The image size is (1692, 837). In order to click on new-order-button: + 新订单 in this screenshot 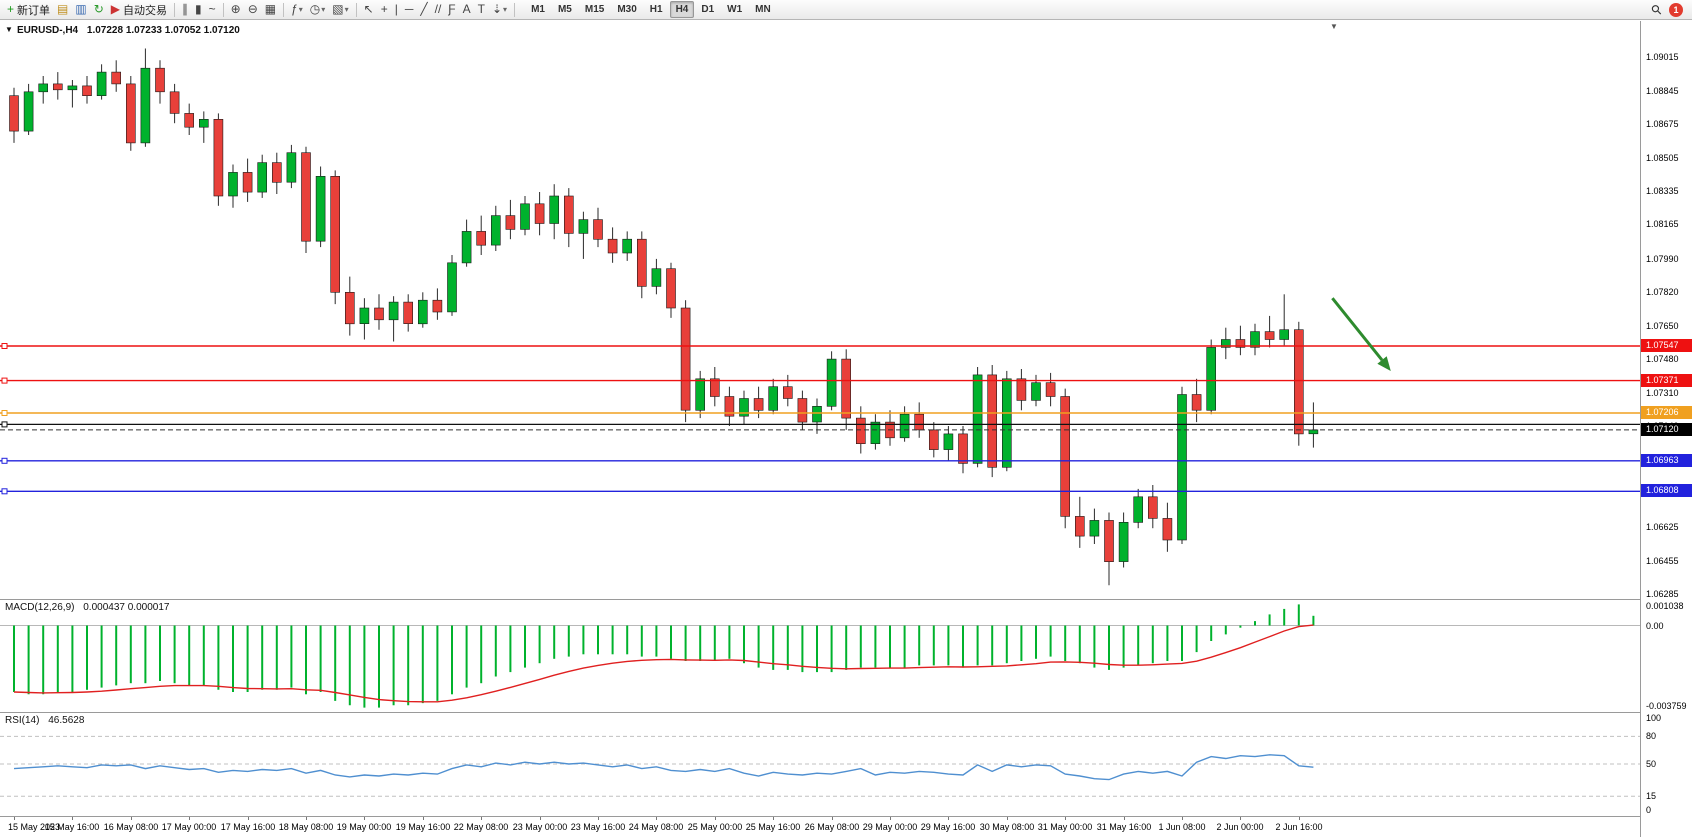, I will do `click(28, 9)`.